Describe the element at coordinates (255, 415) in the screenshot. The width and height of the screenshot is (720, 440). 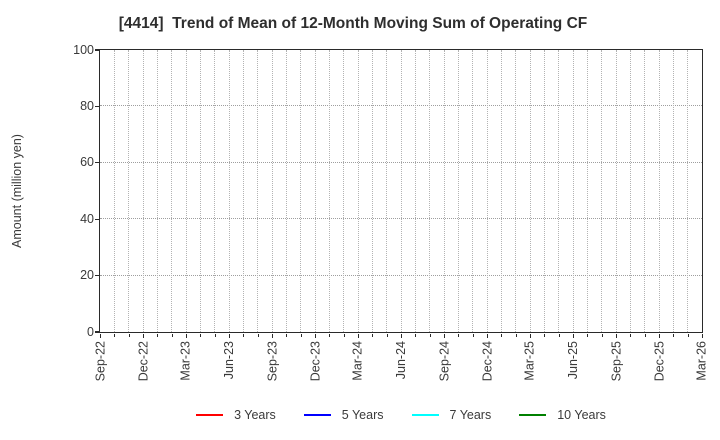
I see `legend-label: 3 Years` at that location.